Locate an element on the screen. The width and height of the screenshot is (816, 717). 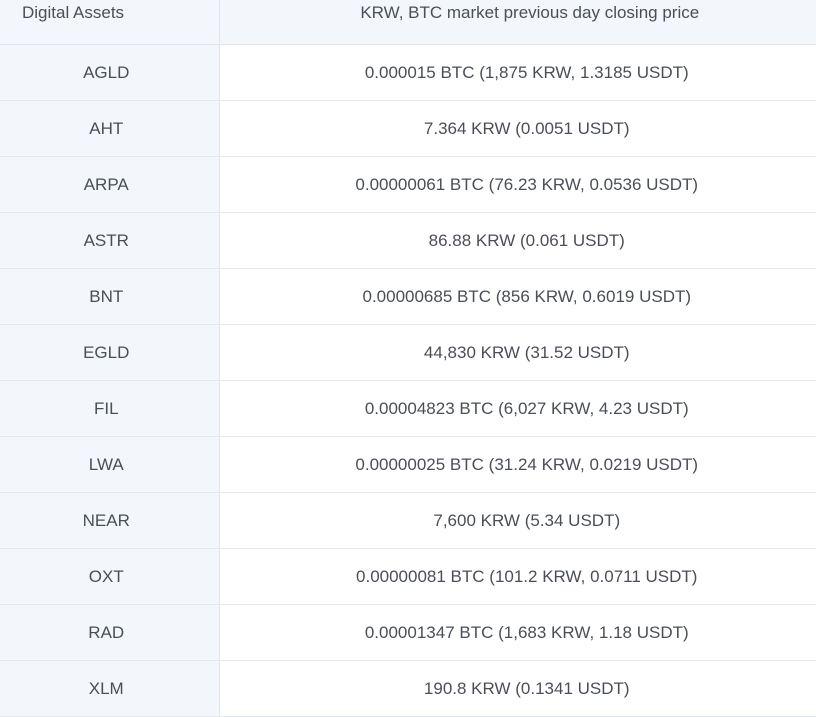
table-row: BNT 0.00000685 BTC (856 KRW, 0.6019 USDT) is located at coordinates (408, 296).